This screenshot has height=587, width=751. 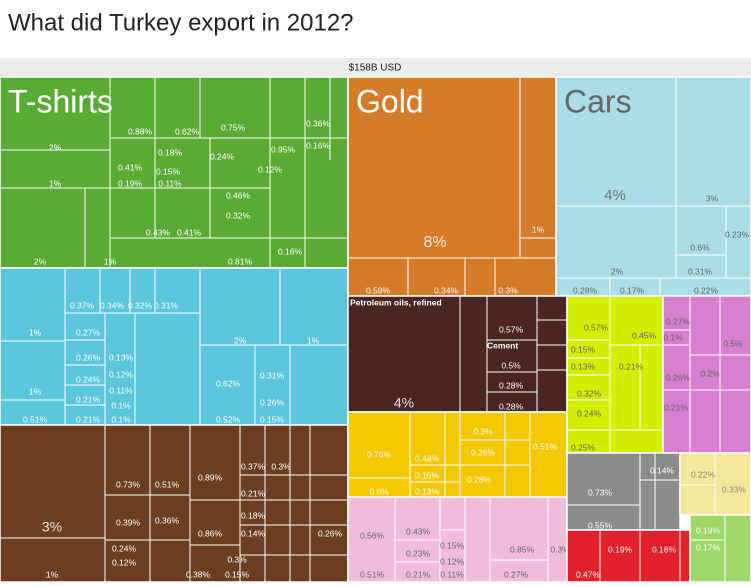 I want to click on tile-label: 0.47%, so click(x=588, y=574).